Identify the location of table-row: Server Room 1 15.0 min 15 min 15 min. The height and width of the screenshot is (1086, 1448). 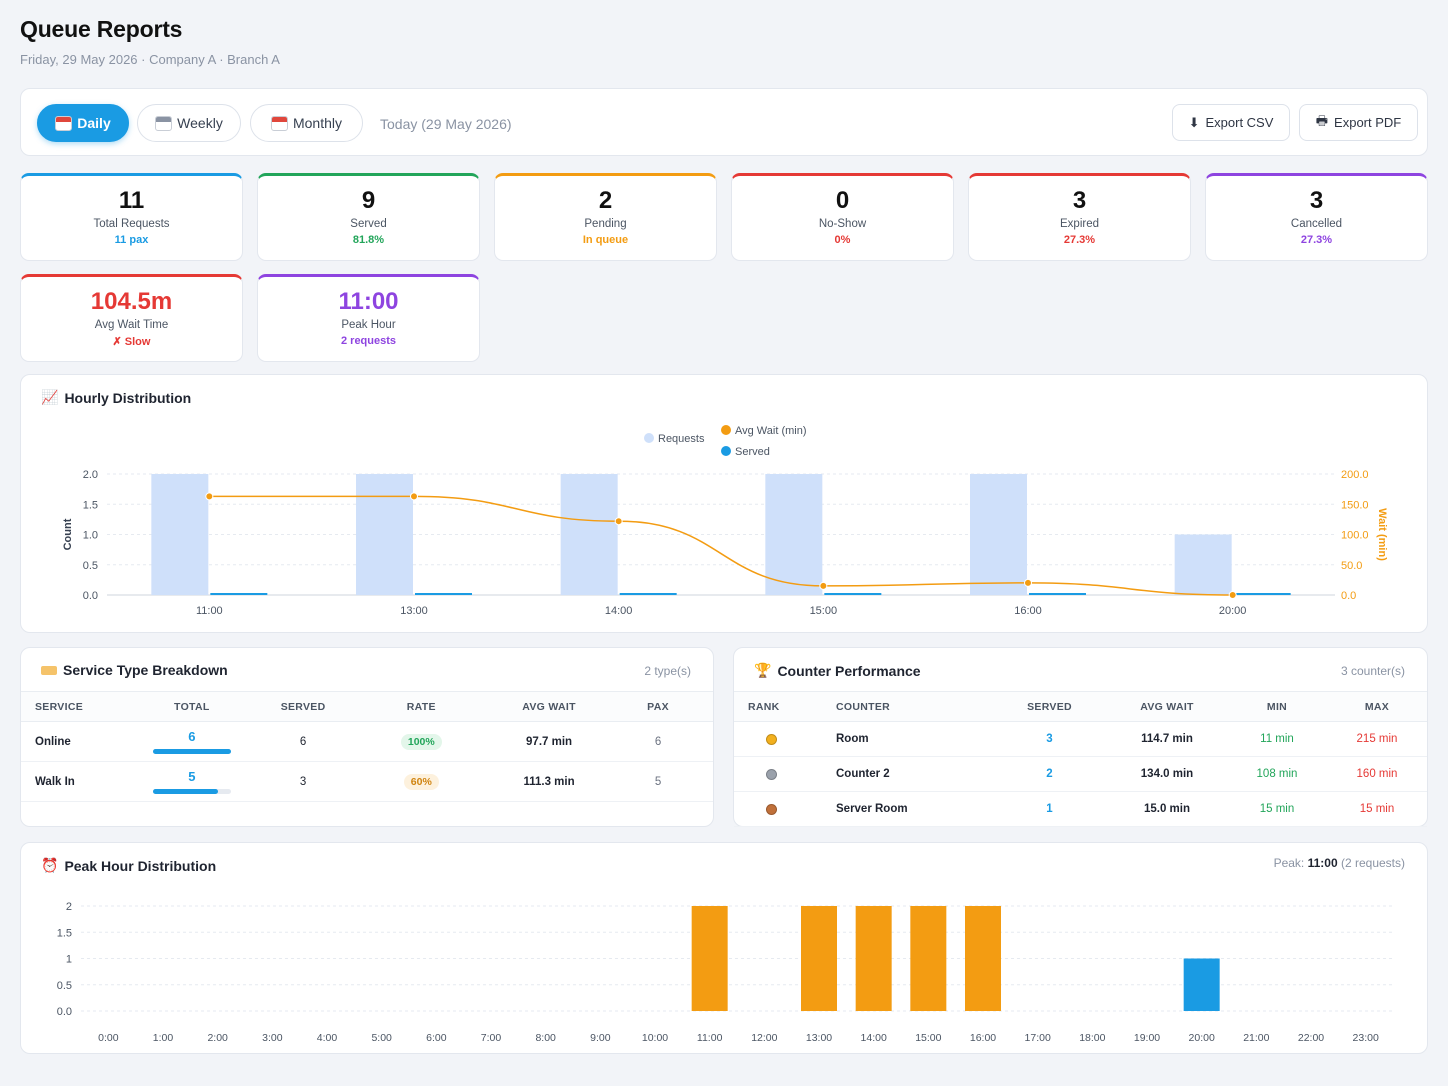
(1080, 809).